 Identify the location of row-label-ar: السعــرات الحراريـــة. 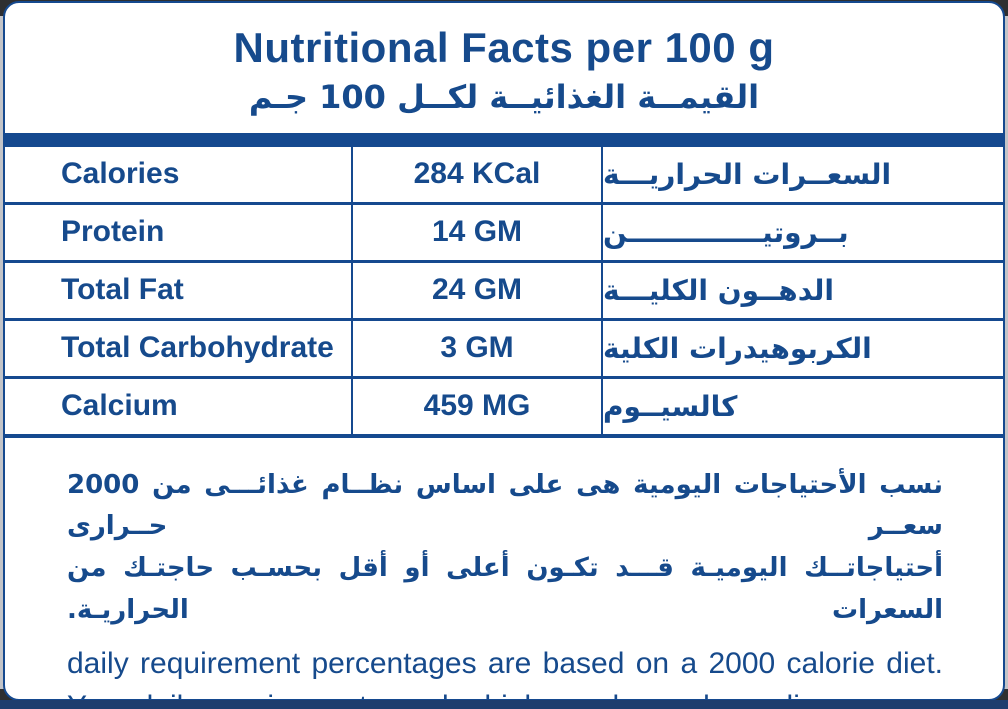
(747, 174).